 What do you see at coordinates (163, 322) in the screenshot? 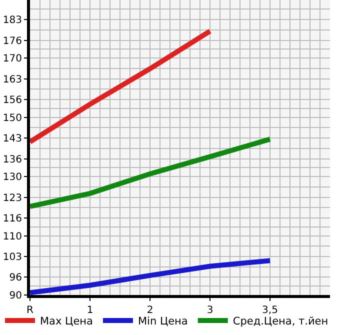
I see `legend-label: Min Цена` at bounding box center [163, 322].